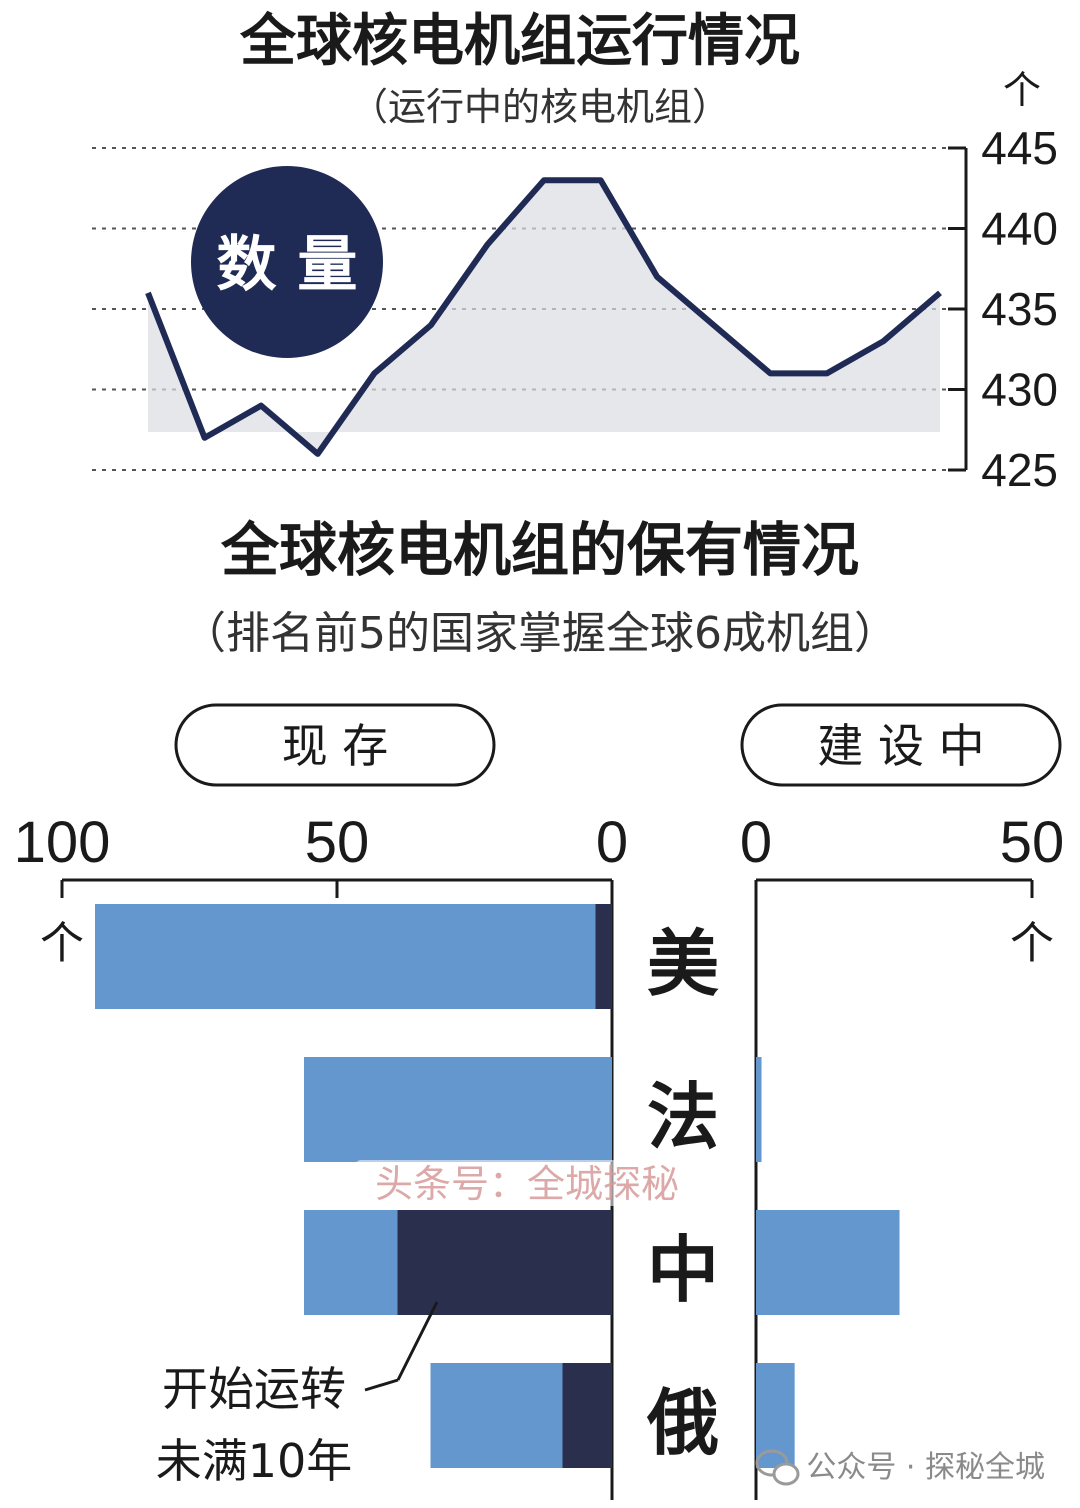 This screenshot has width=1080, height=1508. Describe the element at coordinates (777, 1467) in the screenshot. I see `wechat-icon` at that location.